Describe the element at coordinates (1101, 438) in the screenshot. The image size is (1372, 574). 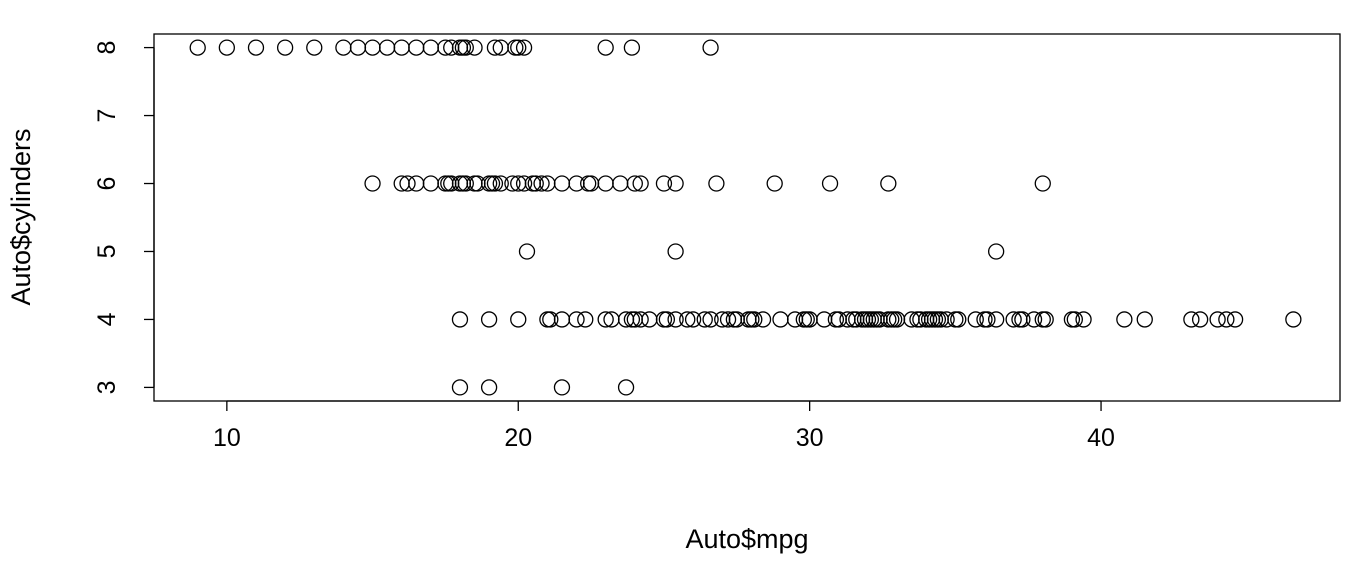
I see `x-tick-label: 40` at that location.